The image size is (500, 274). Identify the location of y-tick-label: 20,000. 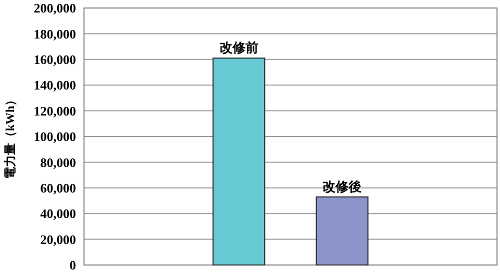
(58, 239).